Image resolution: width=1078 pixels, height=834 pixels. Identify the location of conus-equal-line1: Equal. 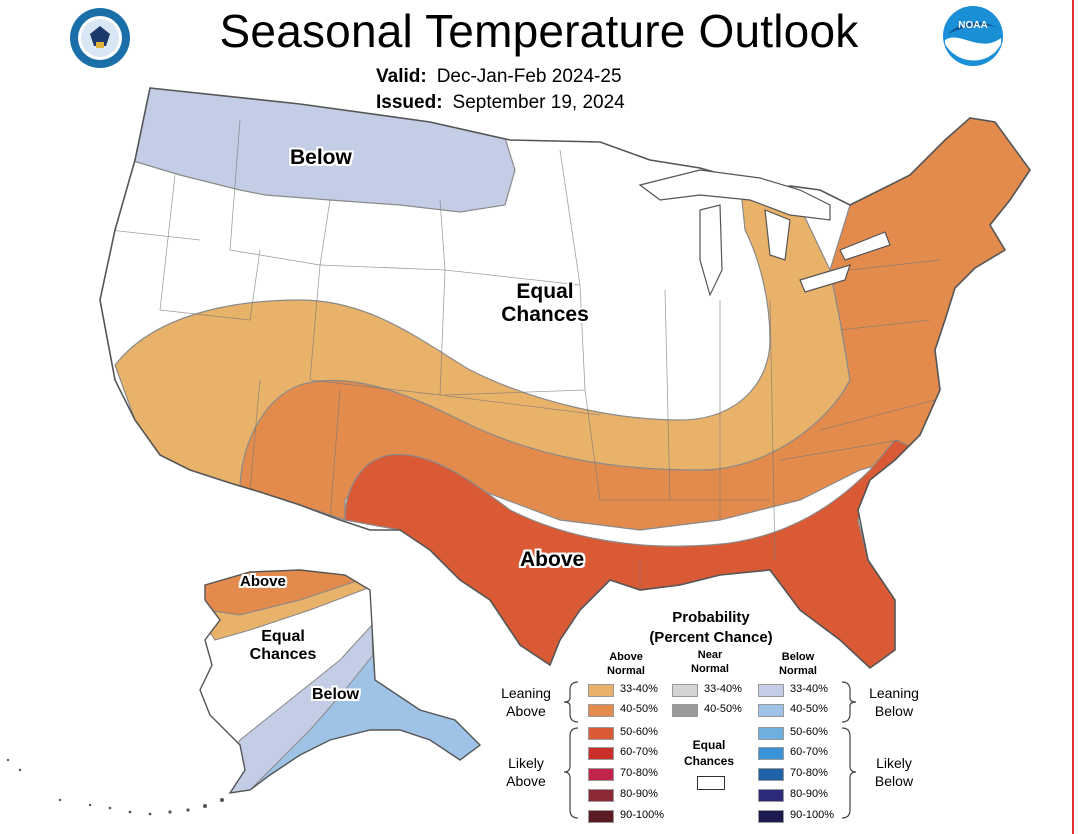
(545, 291).